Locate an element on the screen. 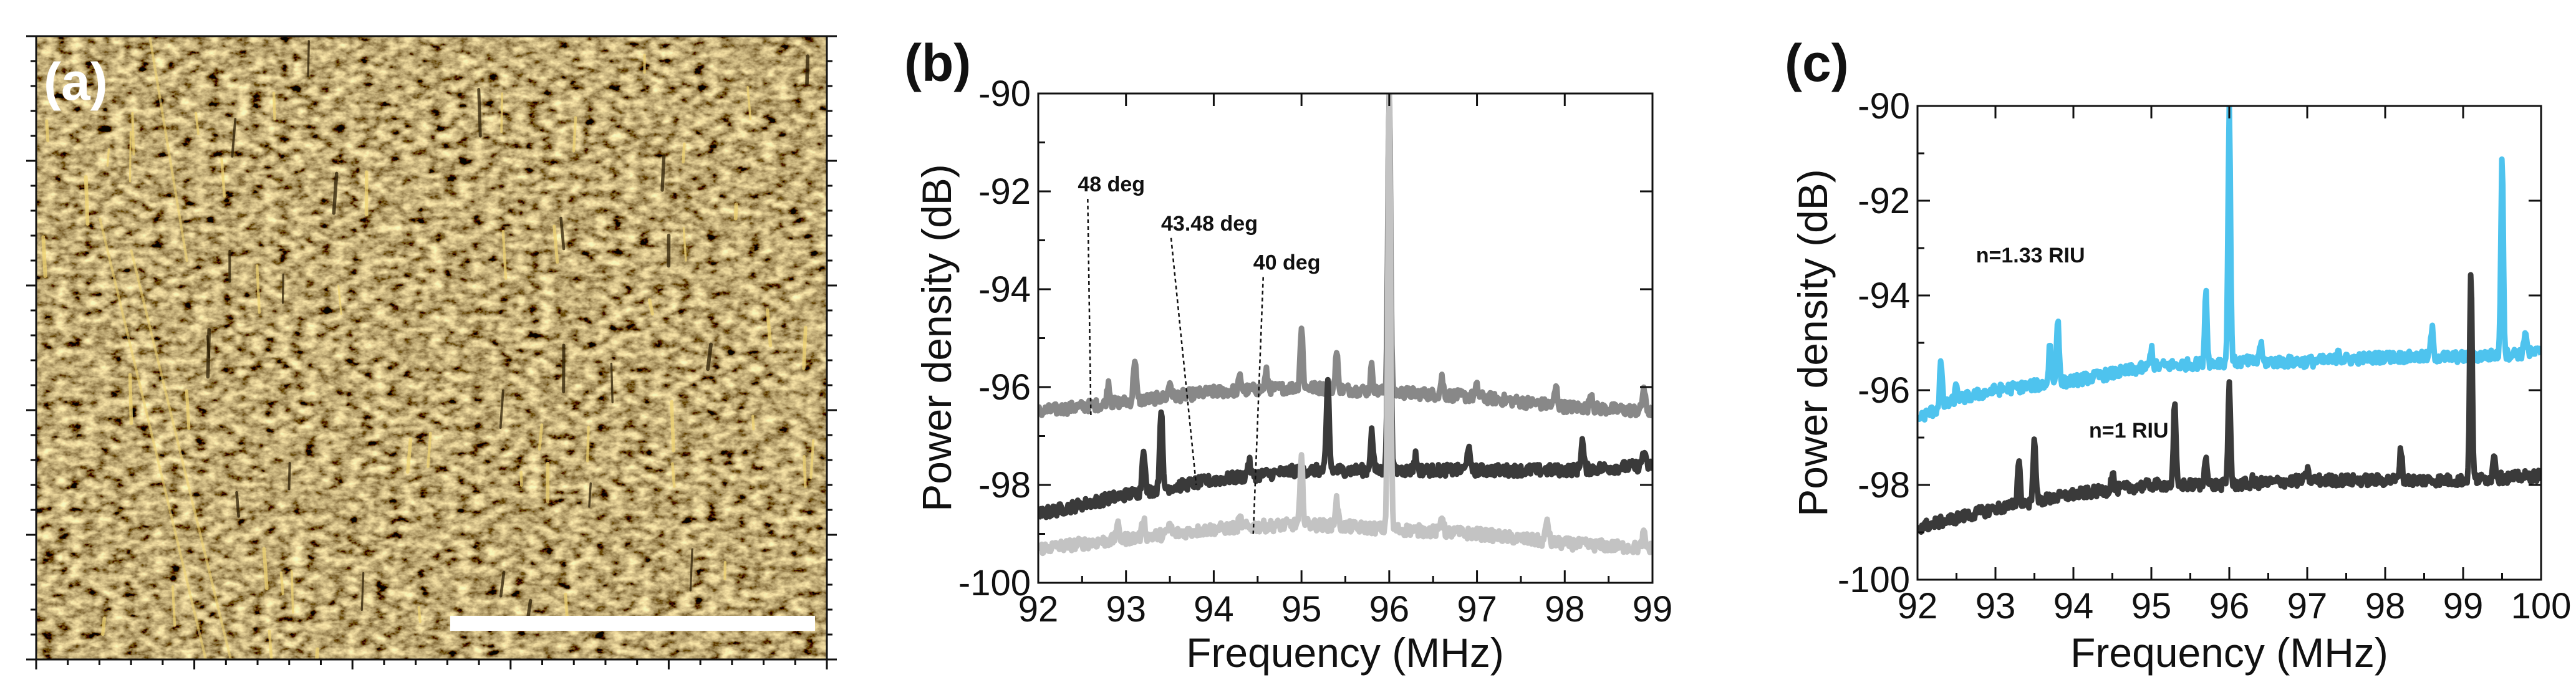 The image size is (2576, 695). scale-bar is located at coordinates (632, 624).